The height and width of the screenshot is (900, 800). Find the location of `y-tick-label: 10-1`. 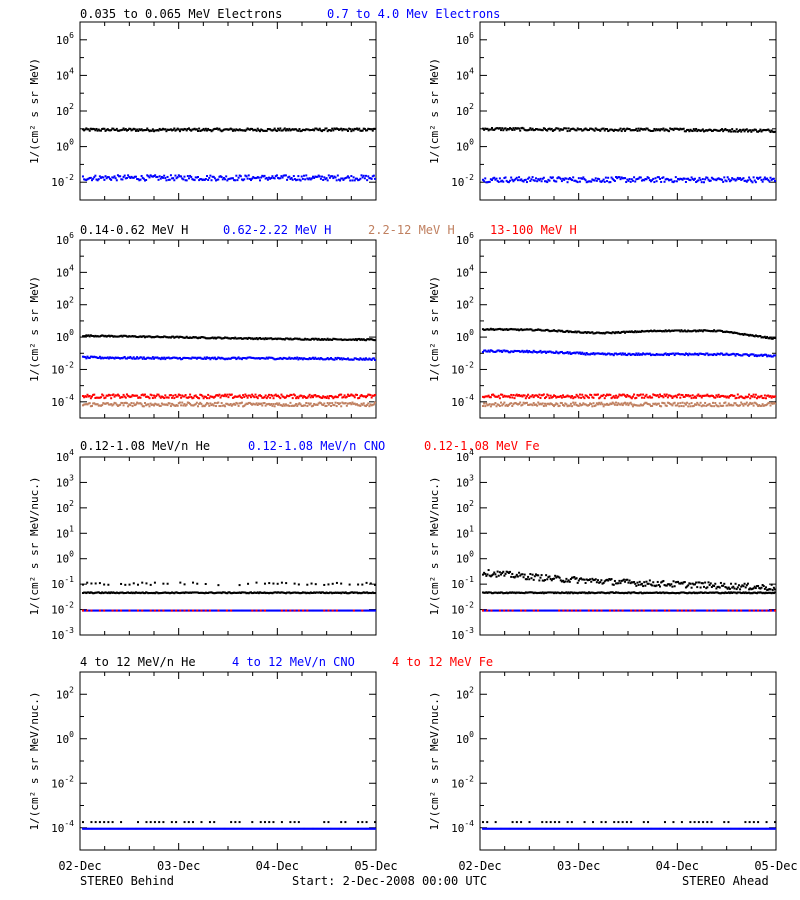

y-tick-label: 10-1 is located at coordinates (62, 583).